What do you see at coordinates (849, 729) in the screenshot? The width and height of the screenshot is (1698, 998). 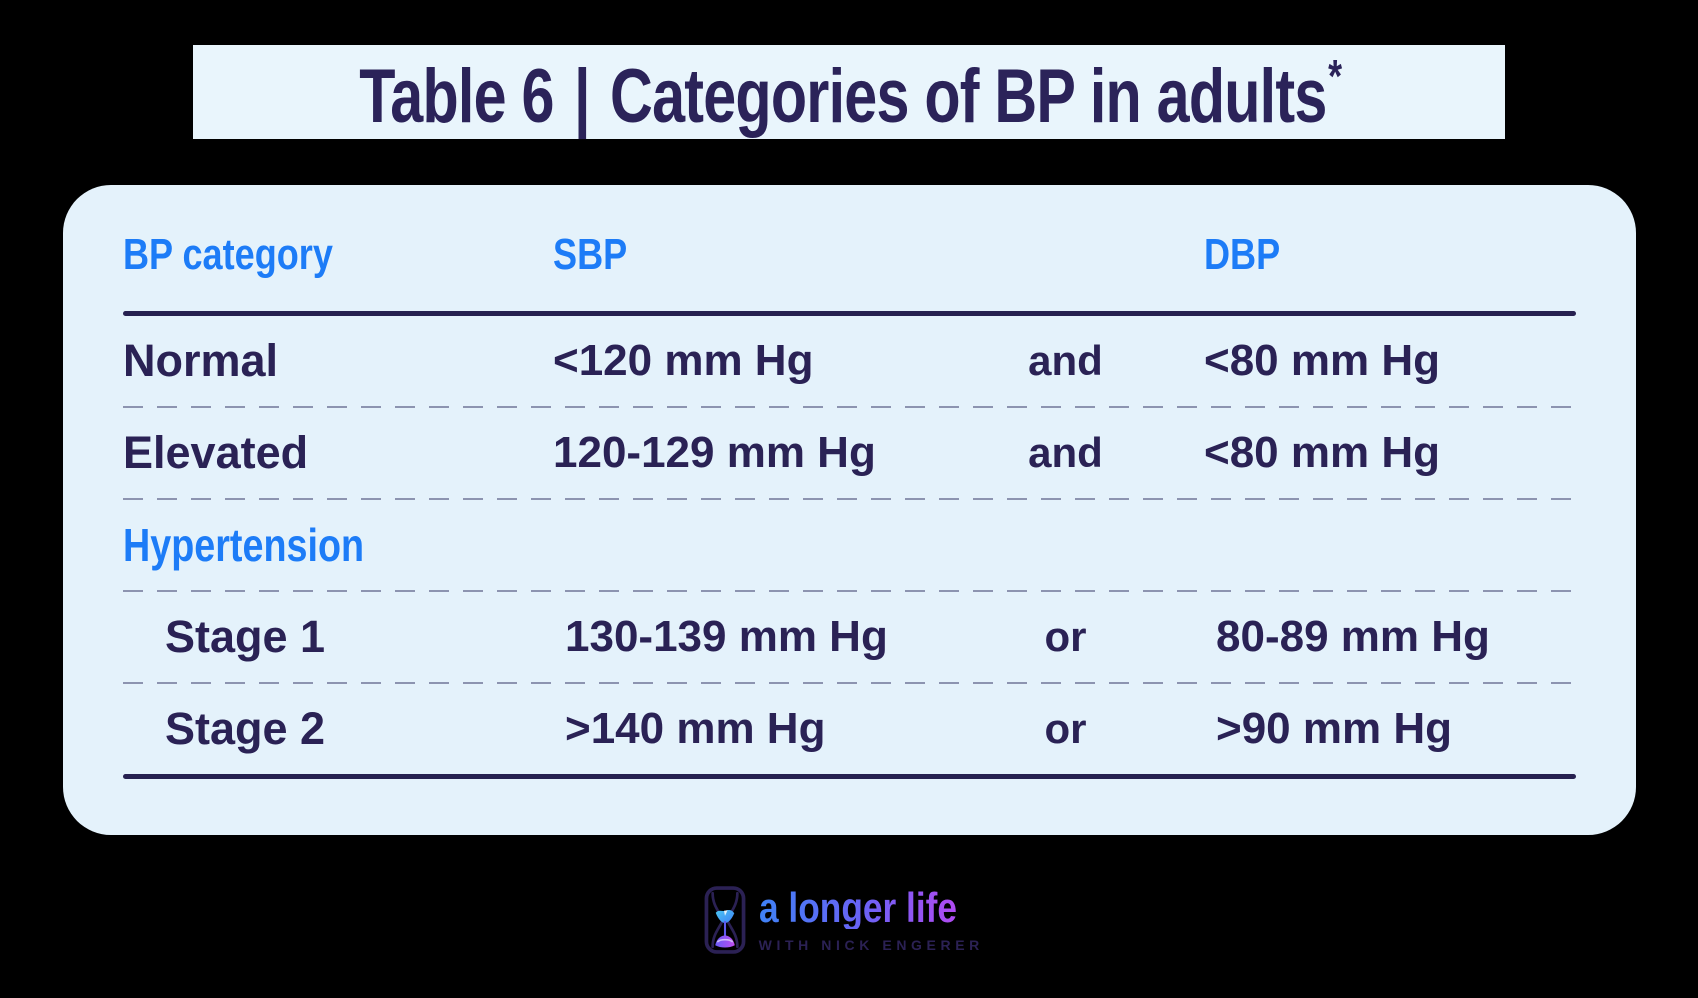 I see `table-row-stage-2: Stage 2 >140 mm Hg or >90 mm Hg` at bounding box center [849, 729].